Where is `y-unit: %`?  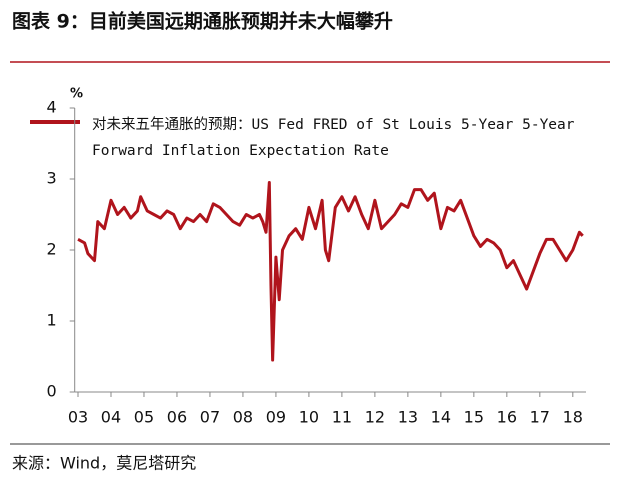 y-unit: % is located at coordinates (76, 94).